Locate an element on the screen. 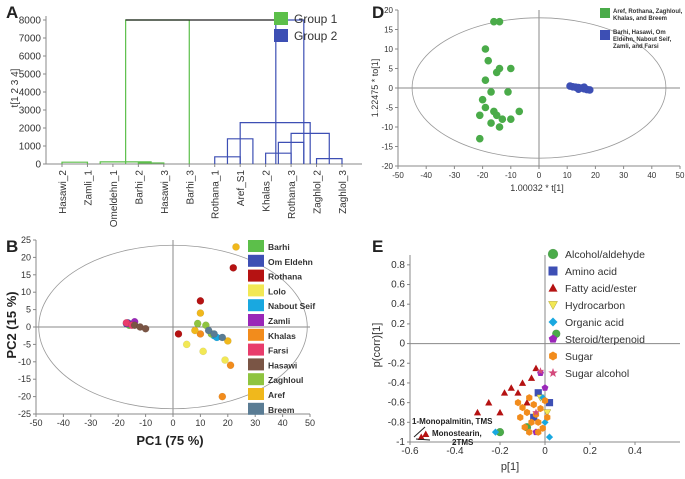 This screenshot has width=685, height=479. leaf-label: Aref_S1 is located at coordinates (241, 188).